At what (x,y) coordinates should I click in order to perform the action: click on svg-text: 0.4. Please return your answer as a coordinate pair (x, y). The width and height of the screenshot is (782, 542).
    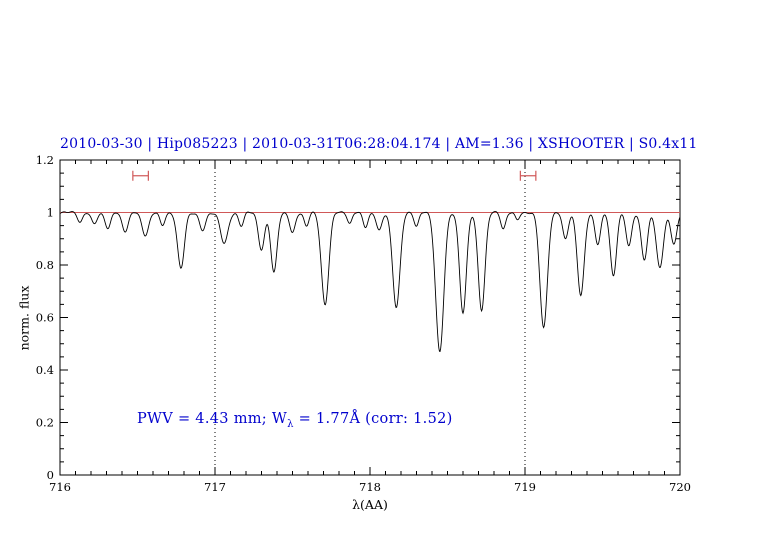
    Looking at the image, I should click on (45, 370).